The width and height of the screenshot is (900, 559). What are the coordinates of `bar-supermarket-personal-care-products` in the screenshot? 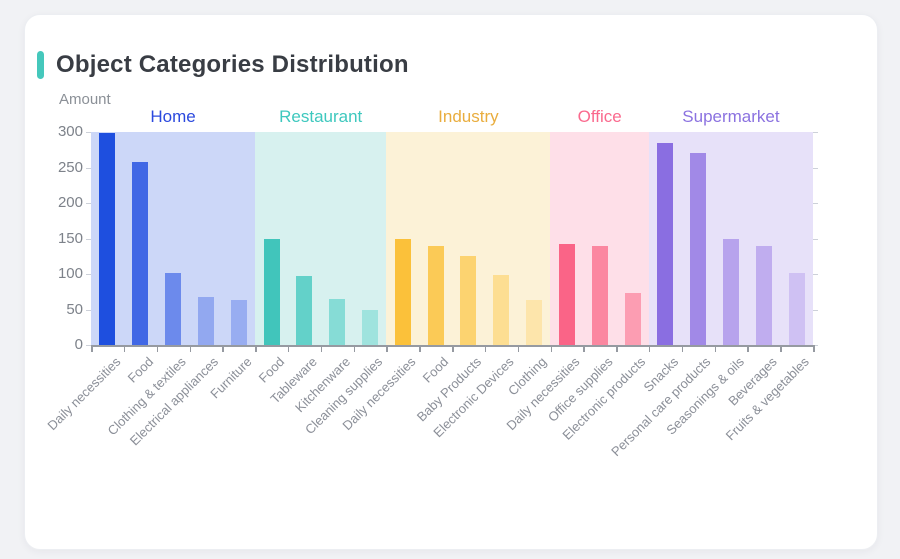 It's located at (698, 248).